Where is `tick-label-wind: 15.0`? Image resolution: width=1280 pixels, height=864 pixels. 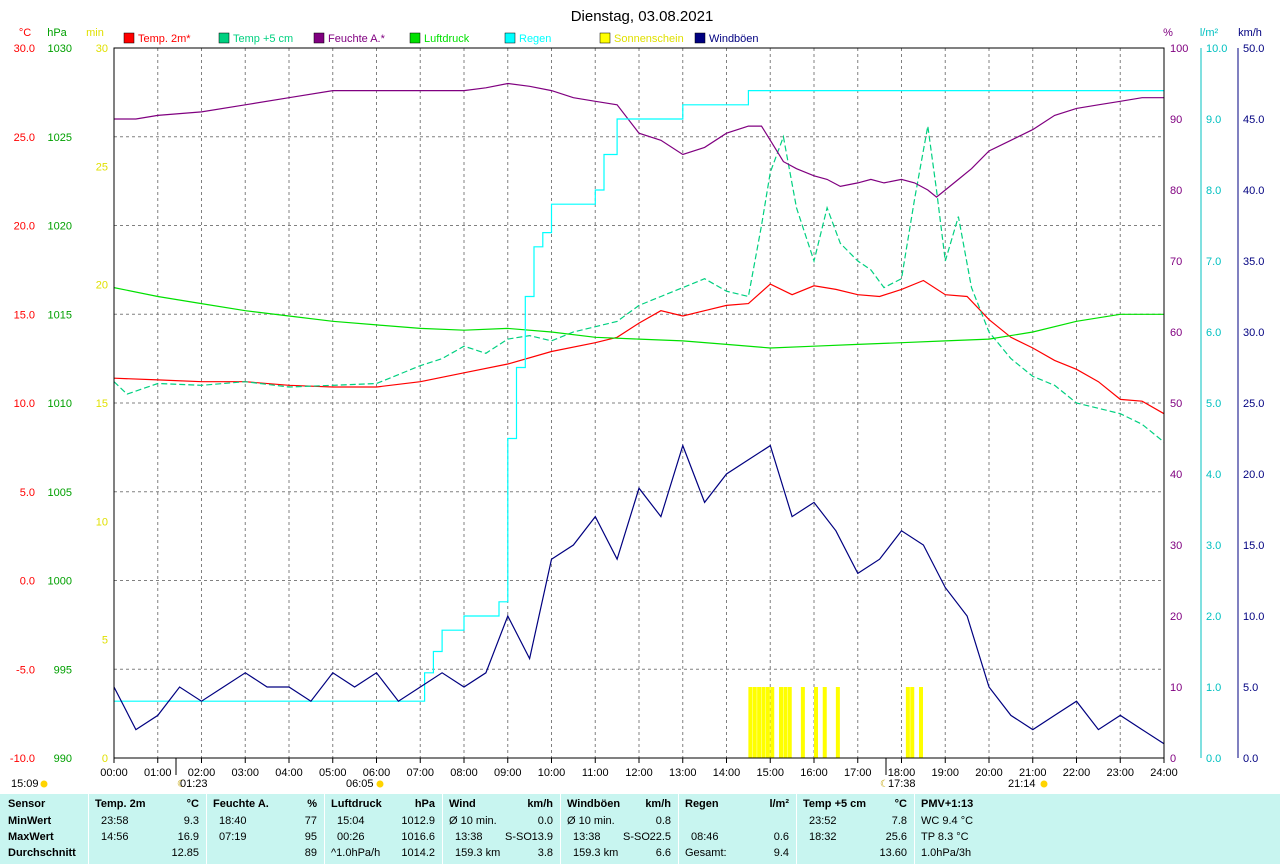
tick-label-wind: 15.0 is located at coordinates (1253, 546).